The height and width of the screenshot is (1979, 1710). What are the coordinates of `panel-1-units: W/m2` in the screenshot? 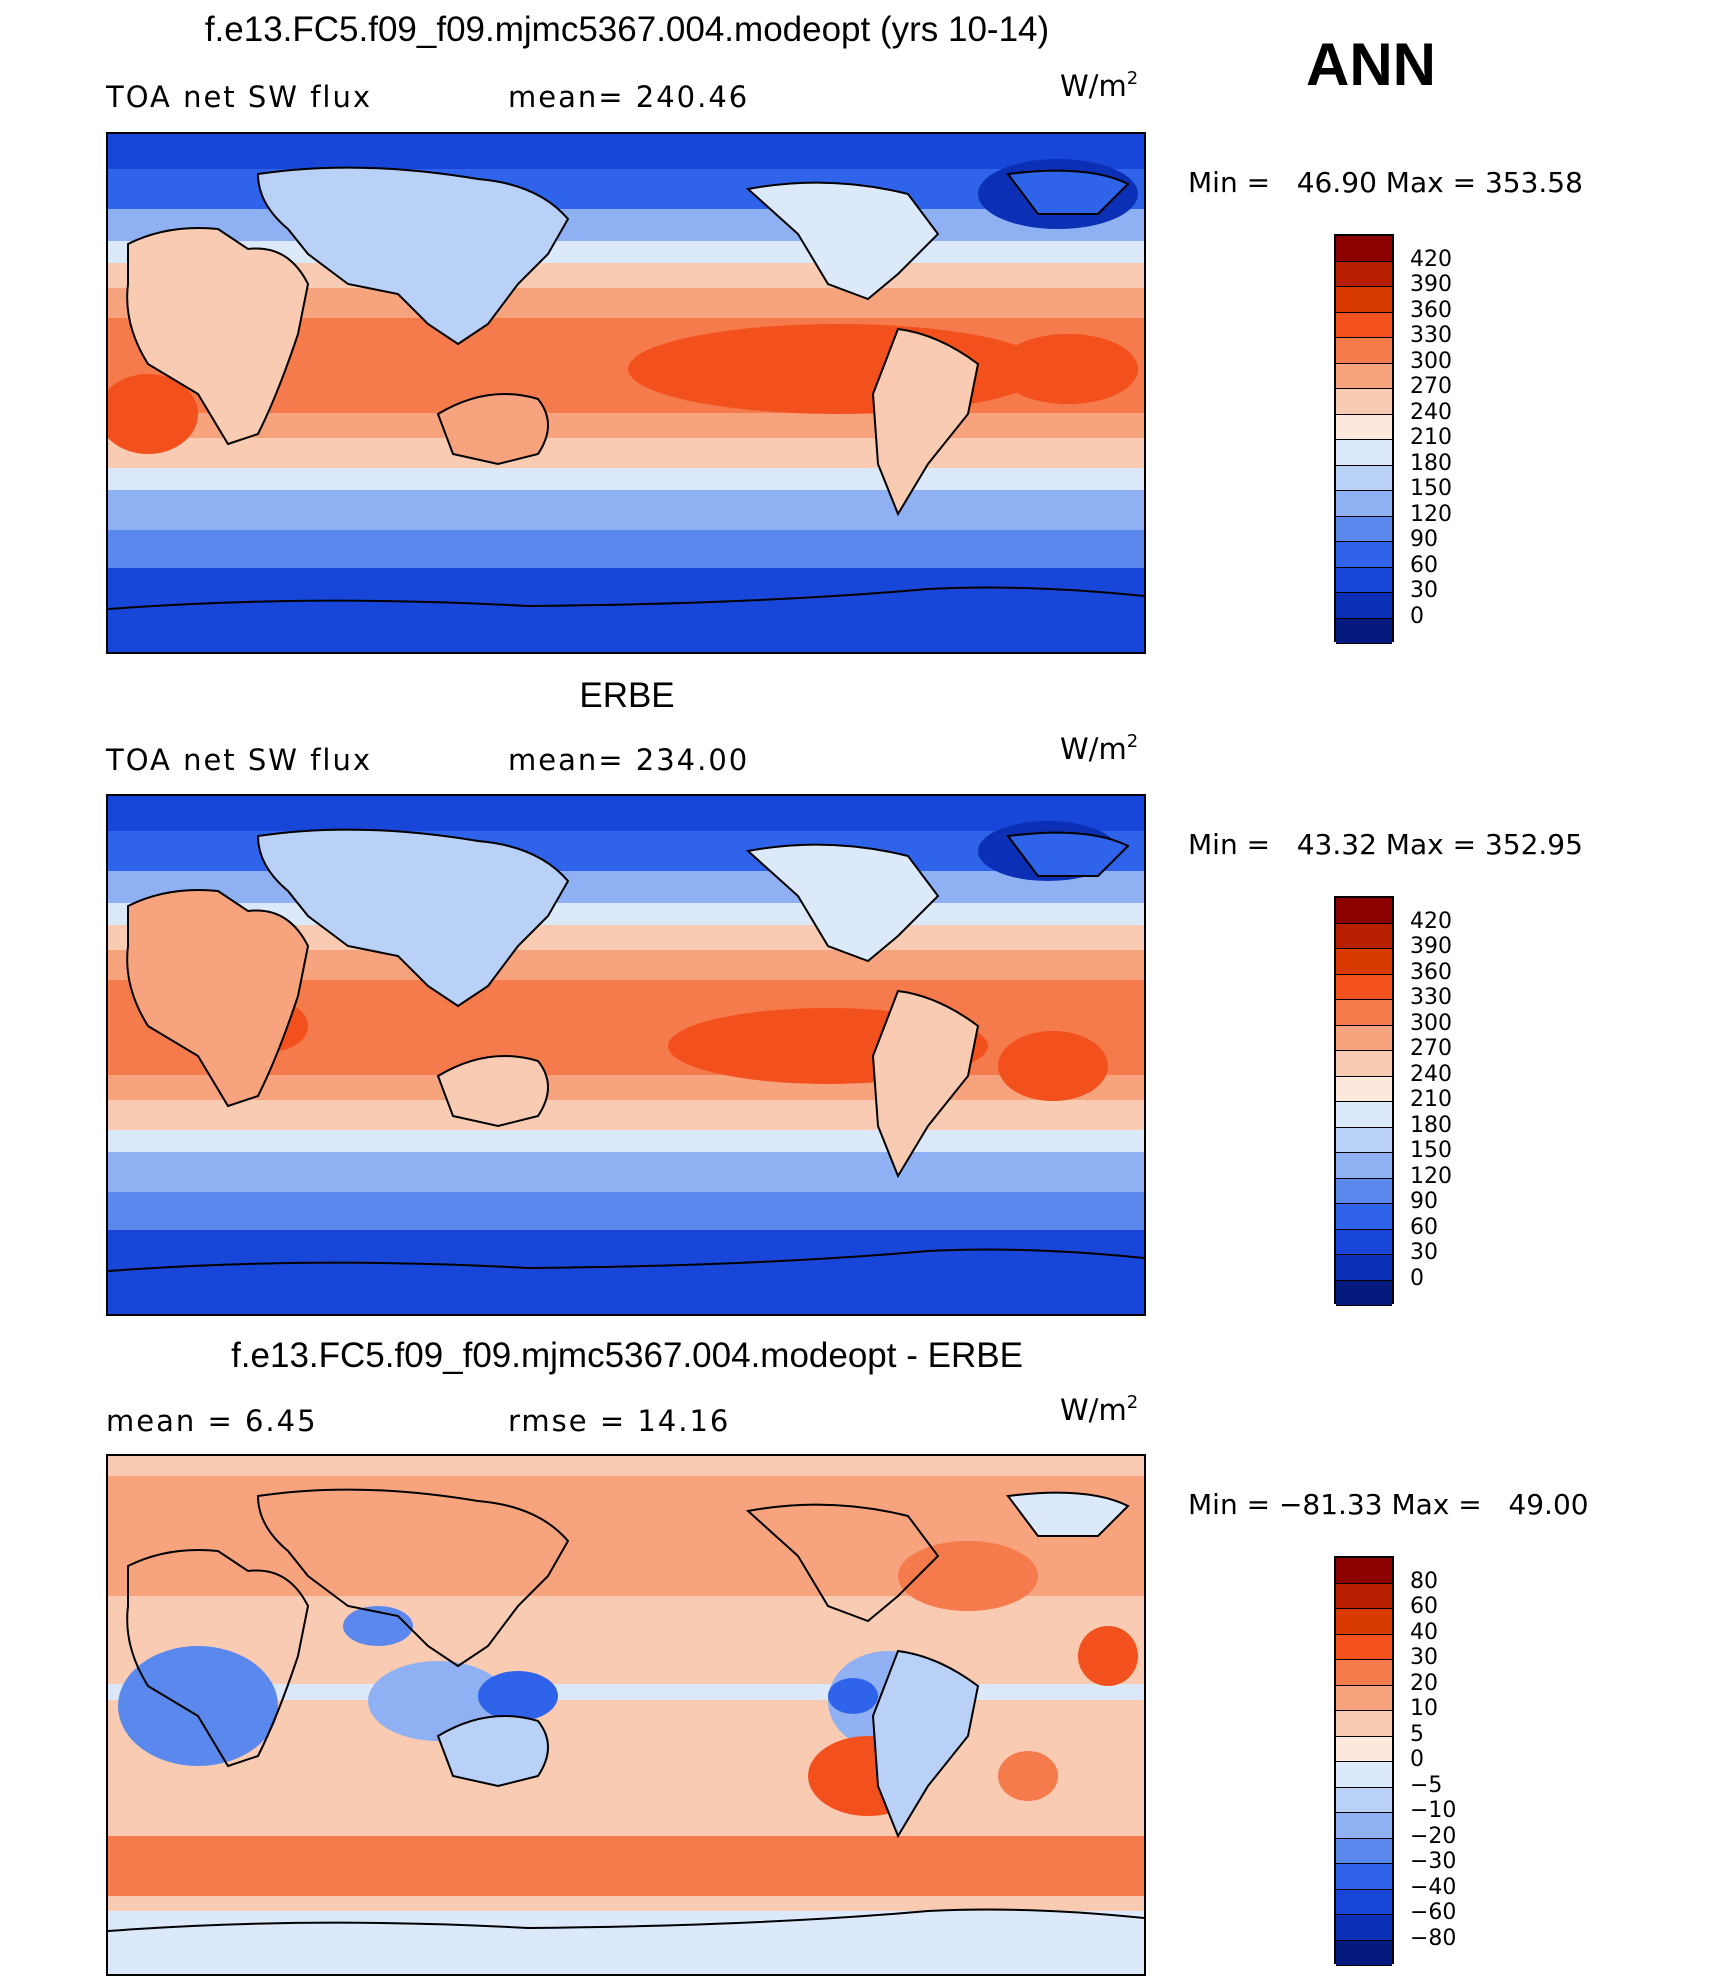 It's located at (1099, 85).